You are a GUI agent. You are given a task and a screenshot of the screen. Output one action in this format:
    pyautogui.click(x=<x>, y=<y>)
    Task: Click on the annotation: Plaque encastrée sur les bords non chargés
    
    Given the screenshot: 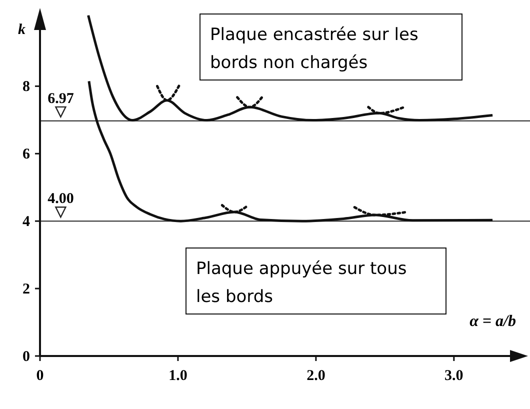 What is the action you would take?
    pyautogui.click(x=314, y=49)
    